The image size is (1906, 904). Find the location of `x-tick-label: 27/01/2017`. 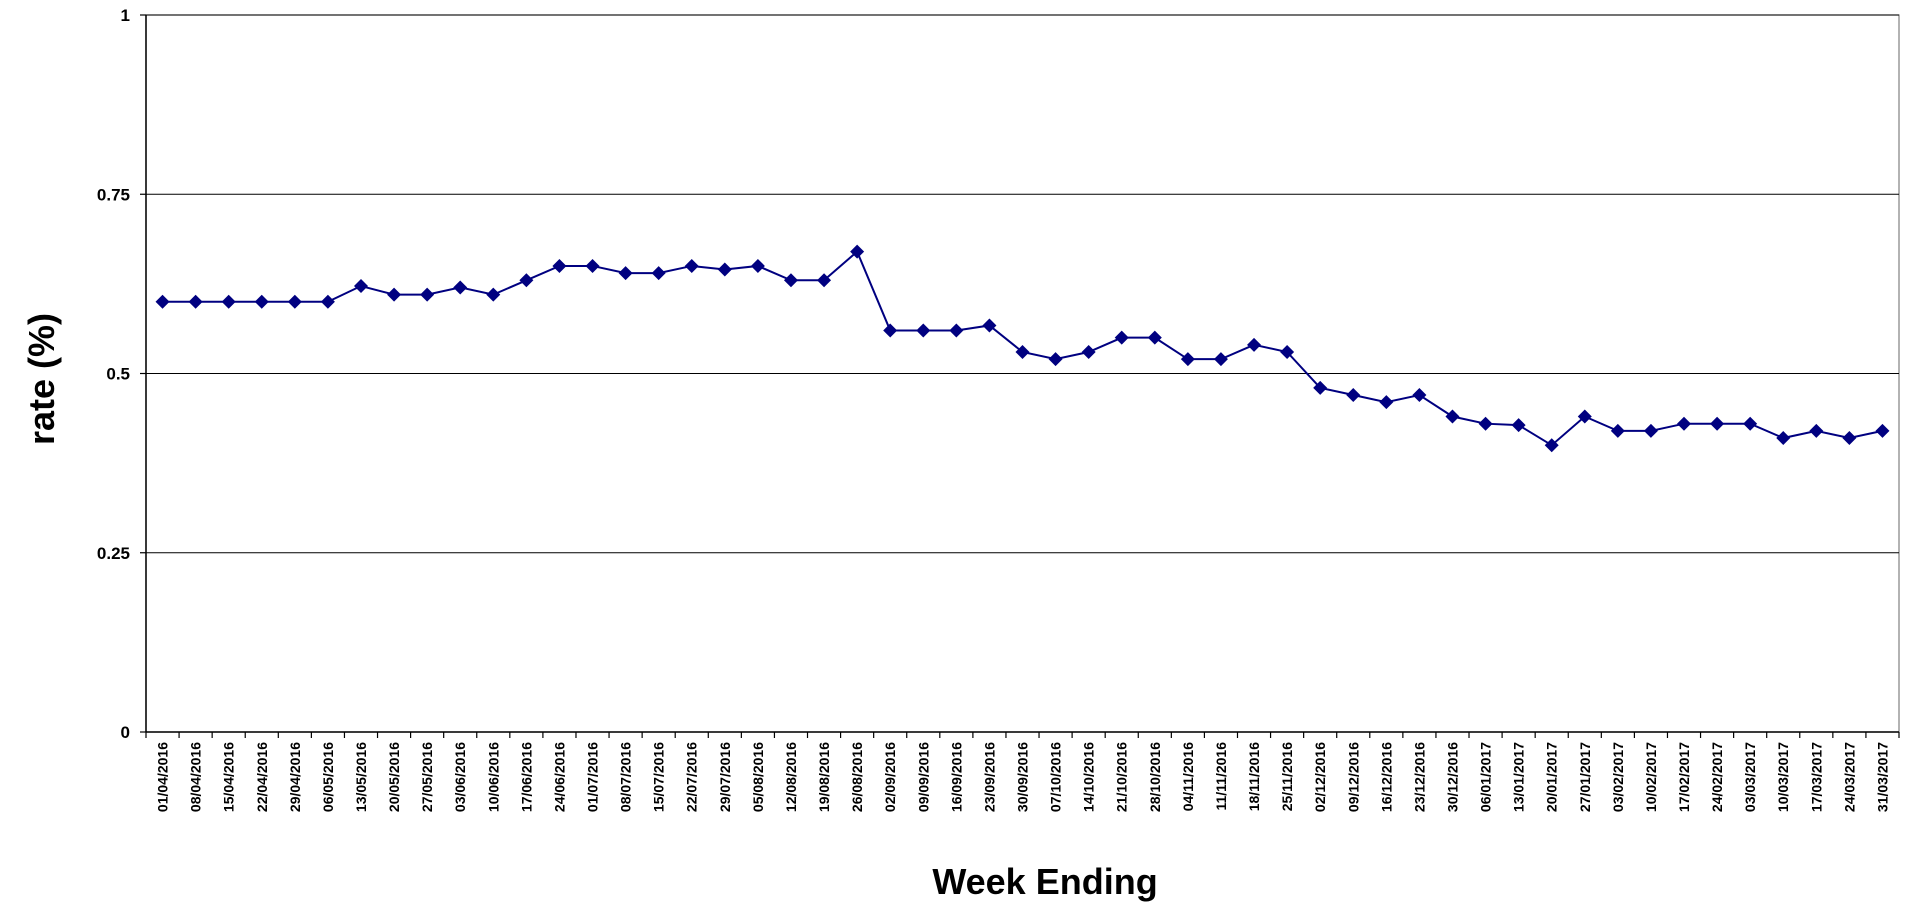

x-tick-label: 27/01/2017 is located at coordinates (1585, 777).